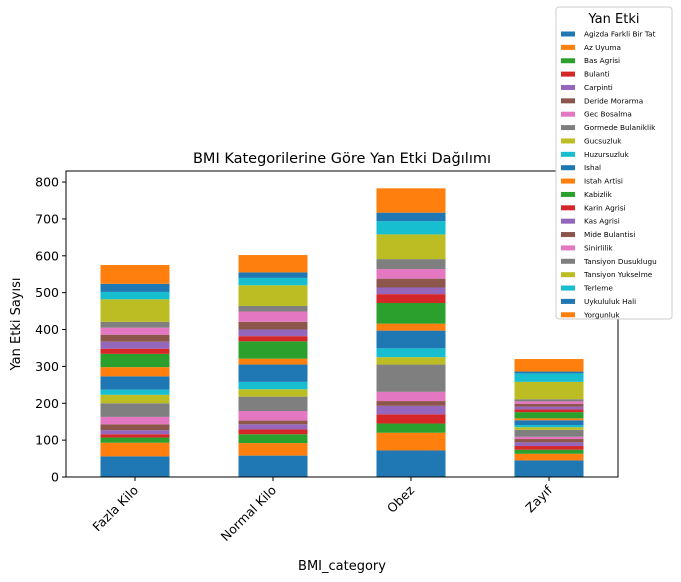 This screenshot has height=582, width=681. Describe the element at coordinates (47, 218) in the screenshot. I see `y-tick-label: 700` at that location.